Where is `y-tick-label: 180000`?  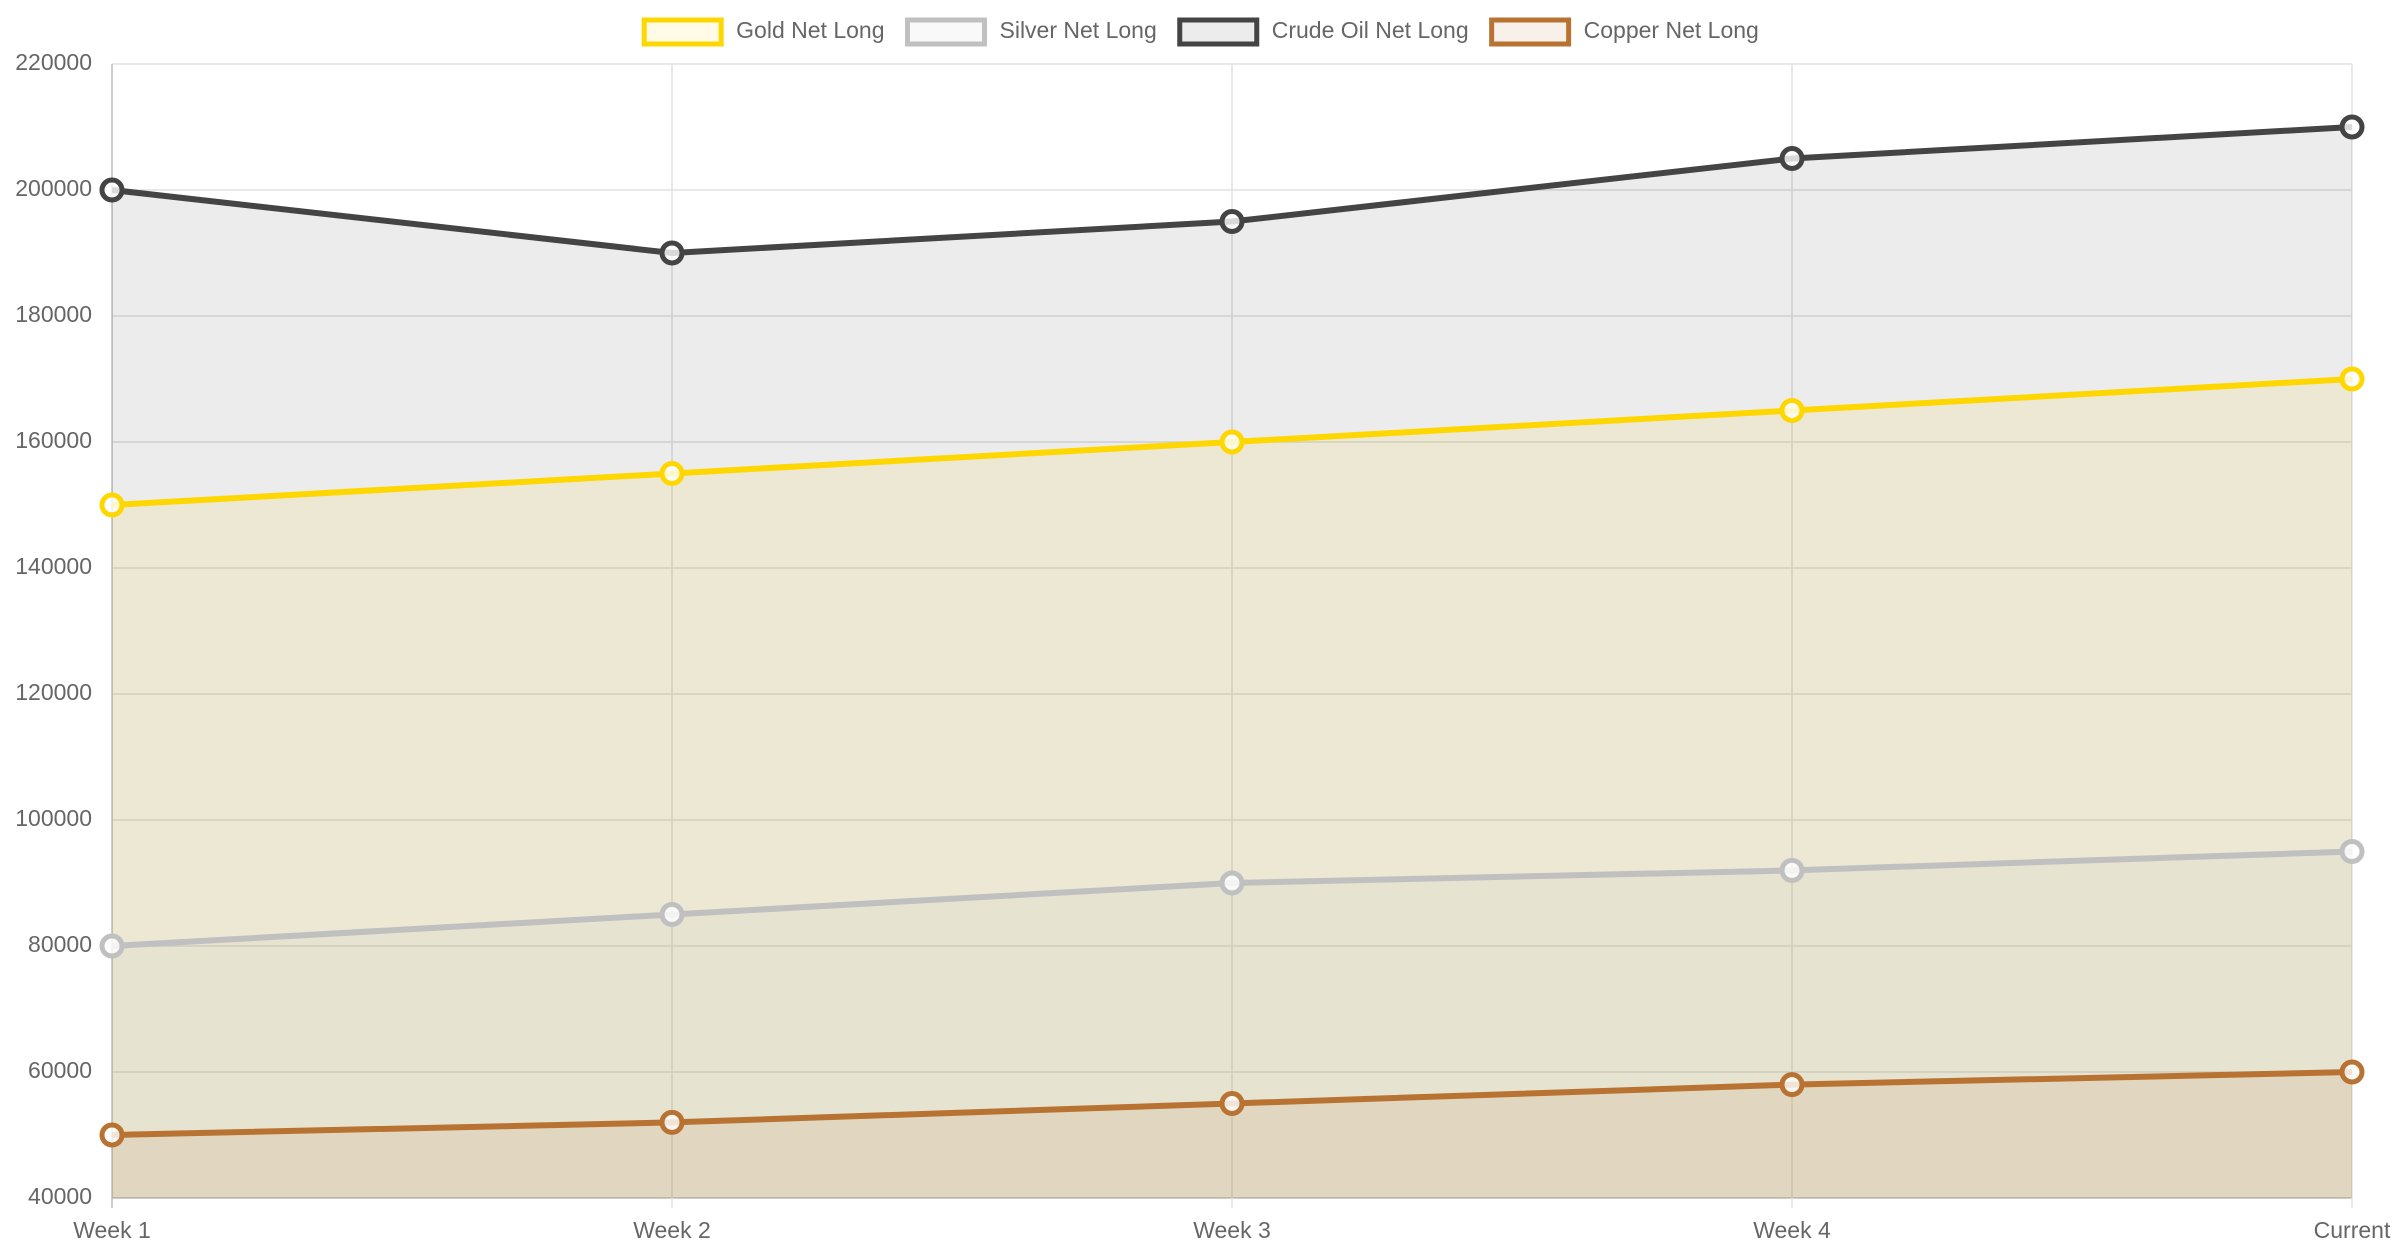
y-tick-label: 180000 is located at coordinates (53, 314).